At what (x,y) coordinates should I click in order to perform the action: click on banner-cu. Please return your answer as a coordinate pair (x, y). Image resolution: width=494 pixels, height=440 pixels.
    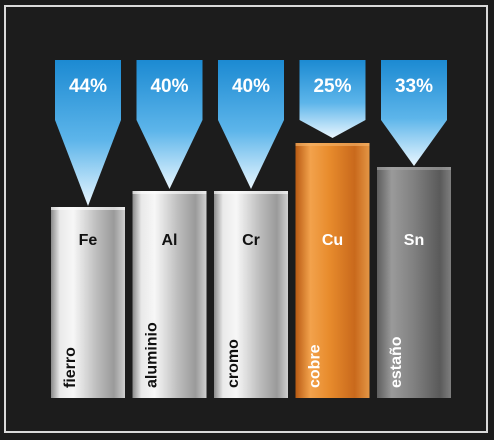
    Looking at the image, I should click on (332, 99).